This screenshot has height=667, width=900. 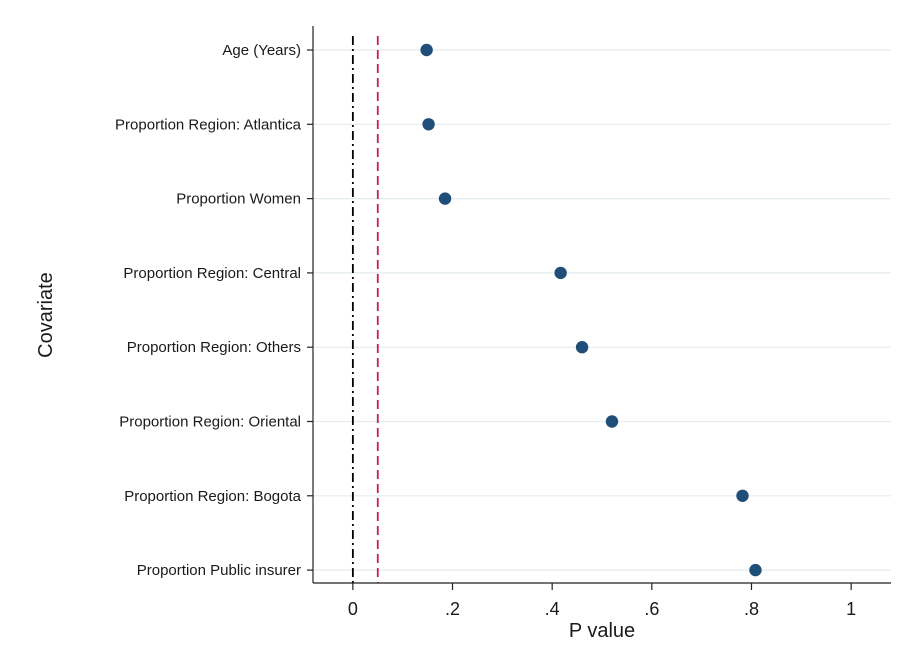 What do you see at coordinates (214, 347) in the screenshot?
I see `y-tick-label: Proportion Region: Others` at bounding box center [214, 347].